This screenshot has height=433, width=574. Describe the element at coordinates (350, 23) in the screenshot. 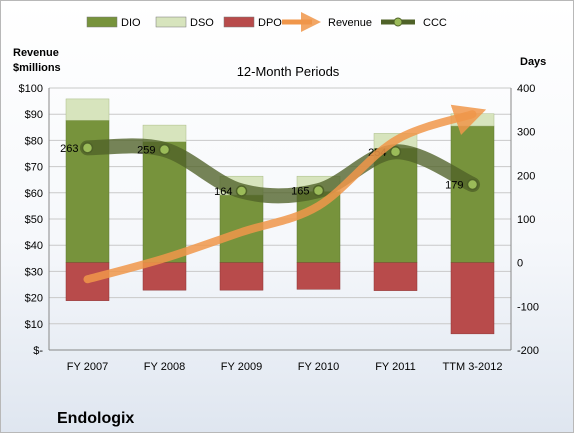

I see `legend-label-revenue: Revenue` at that location.